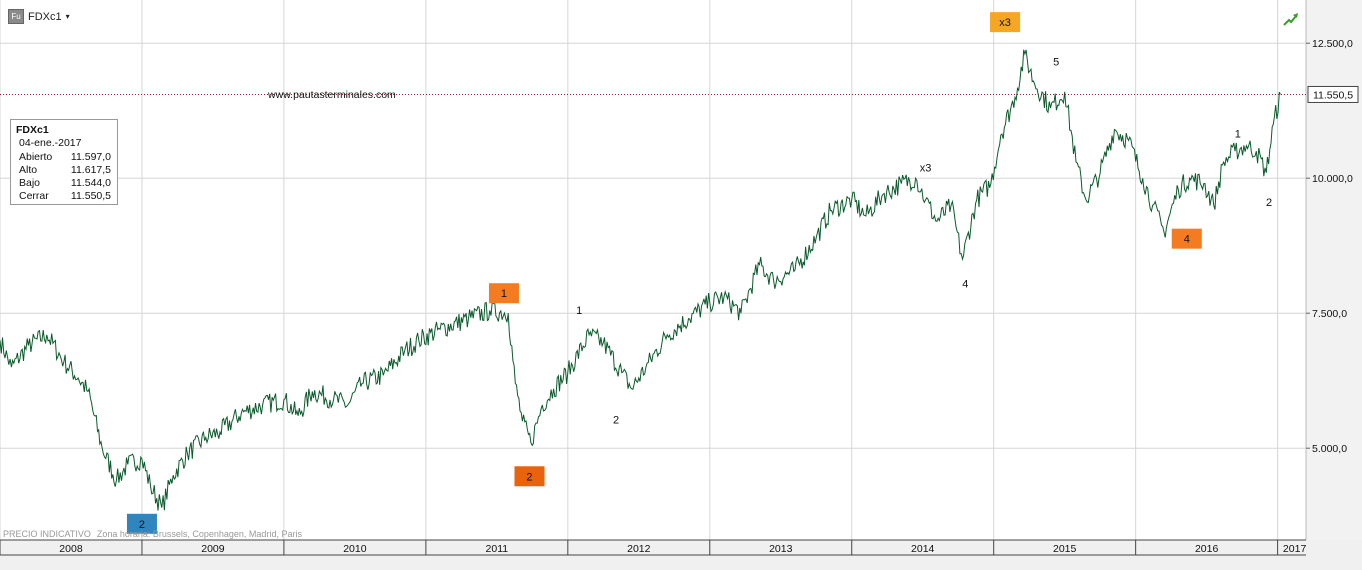  Describe the element at coordinates (213, 549) in the screenshot. I see `x-tick-label: 2009` at that location.